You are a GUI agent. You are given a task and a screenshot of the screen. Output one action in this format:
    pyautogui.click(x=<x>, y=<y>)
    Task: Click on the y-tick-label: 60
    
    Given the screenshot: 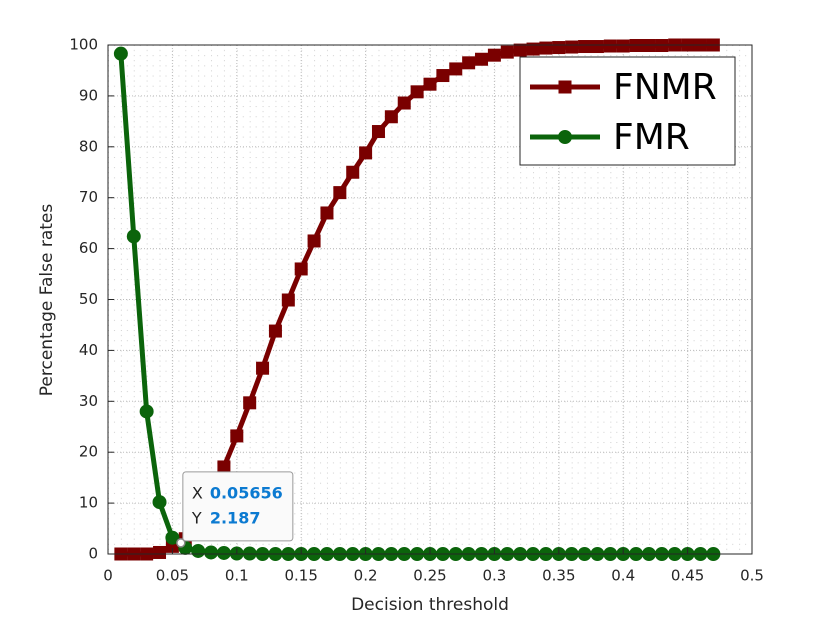 What is the action you would take?
    pyautogui.click(x=88, y=248)
    